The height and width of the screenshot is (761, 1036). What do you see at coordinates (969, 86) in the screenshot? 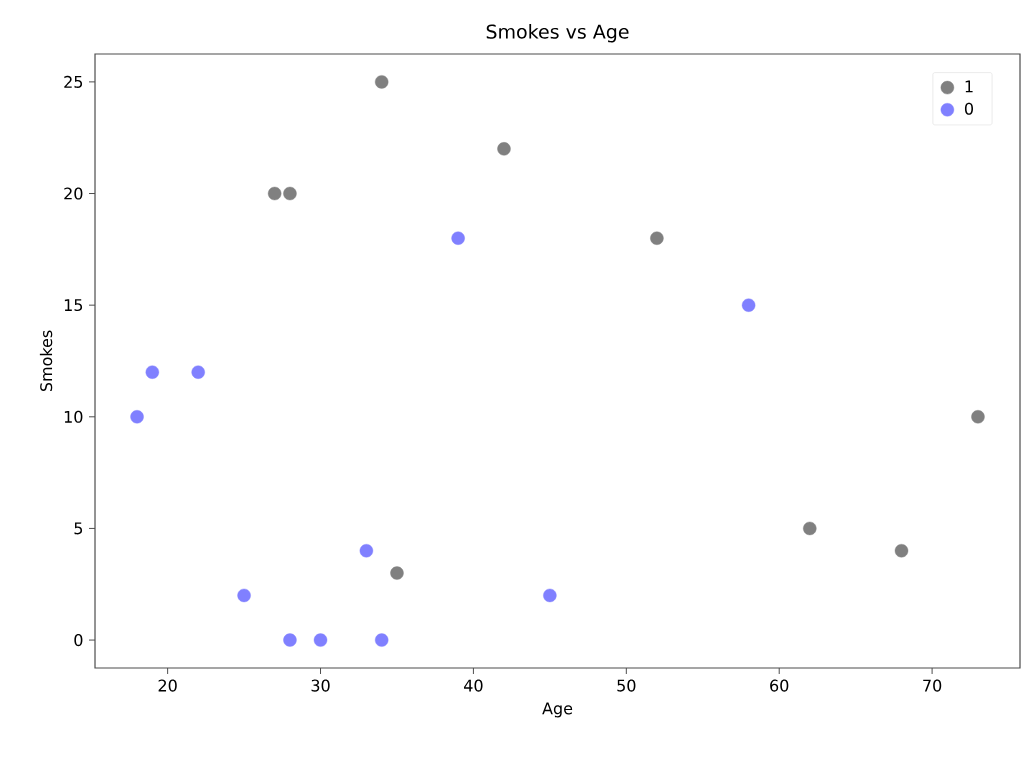
I see `legend-label: 1` at bounding box center [969, 86].